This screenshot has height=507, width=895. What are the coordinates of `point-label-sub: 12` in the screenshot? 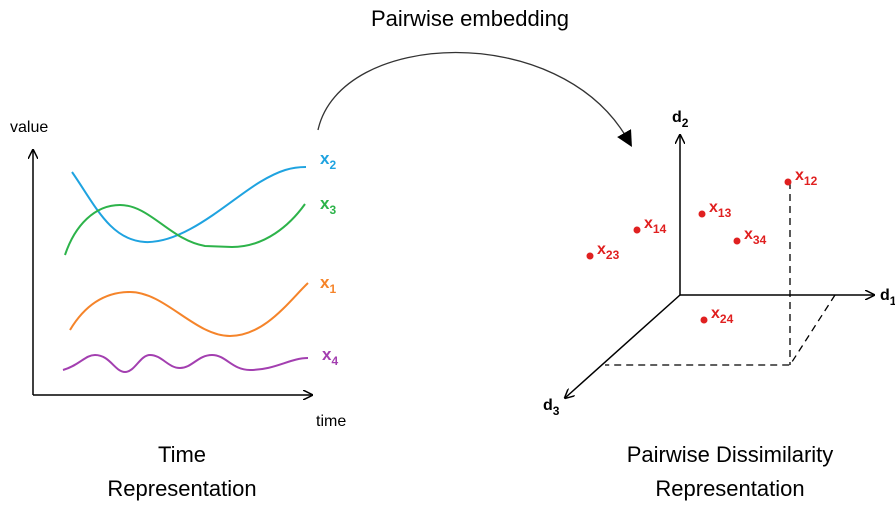 It's located at (811, 181).